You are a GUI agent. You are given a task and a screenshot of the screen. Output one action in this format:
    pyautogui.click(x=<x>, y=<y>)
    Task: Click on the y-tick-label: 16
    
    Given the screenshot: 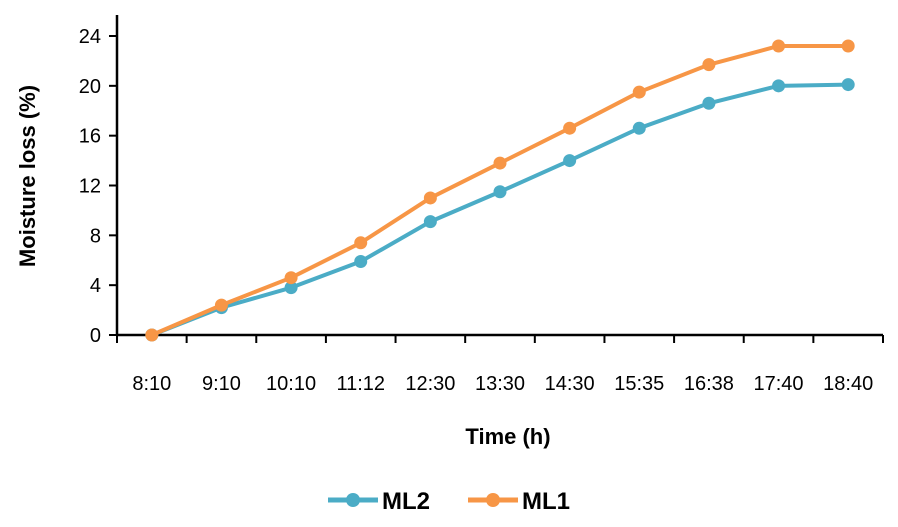 What is the action you would take?
    pyautogui.click(x=90, y=137)
    